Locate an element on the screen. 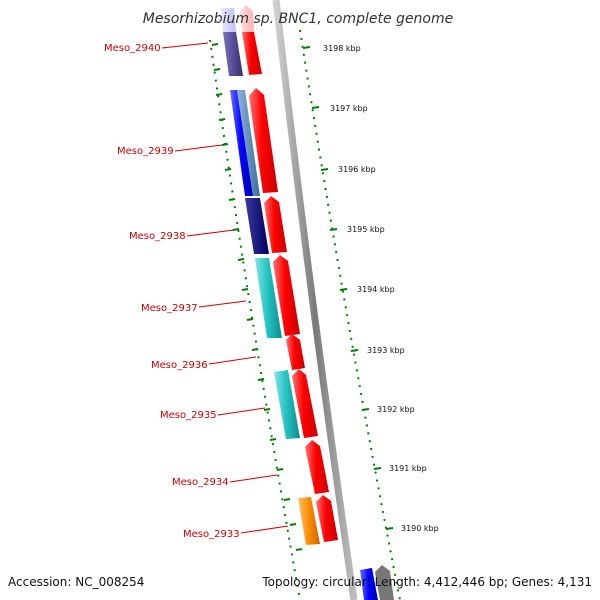 This screenshot has width=600, height=600. scale-label: 3193 kbp is located at coordinates (386, 350).